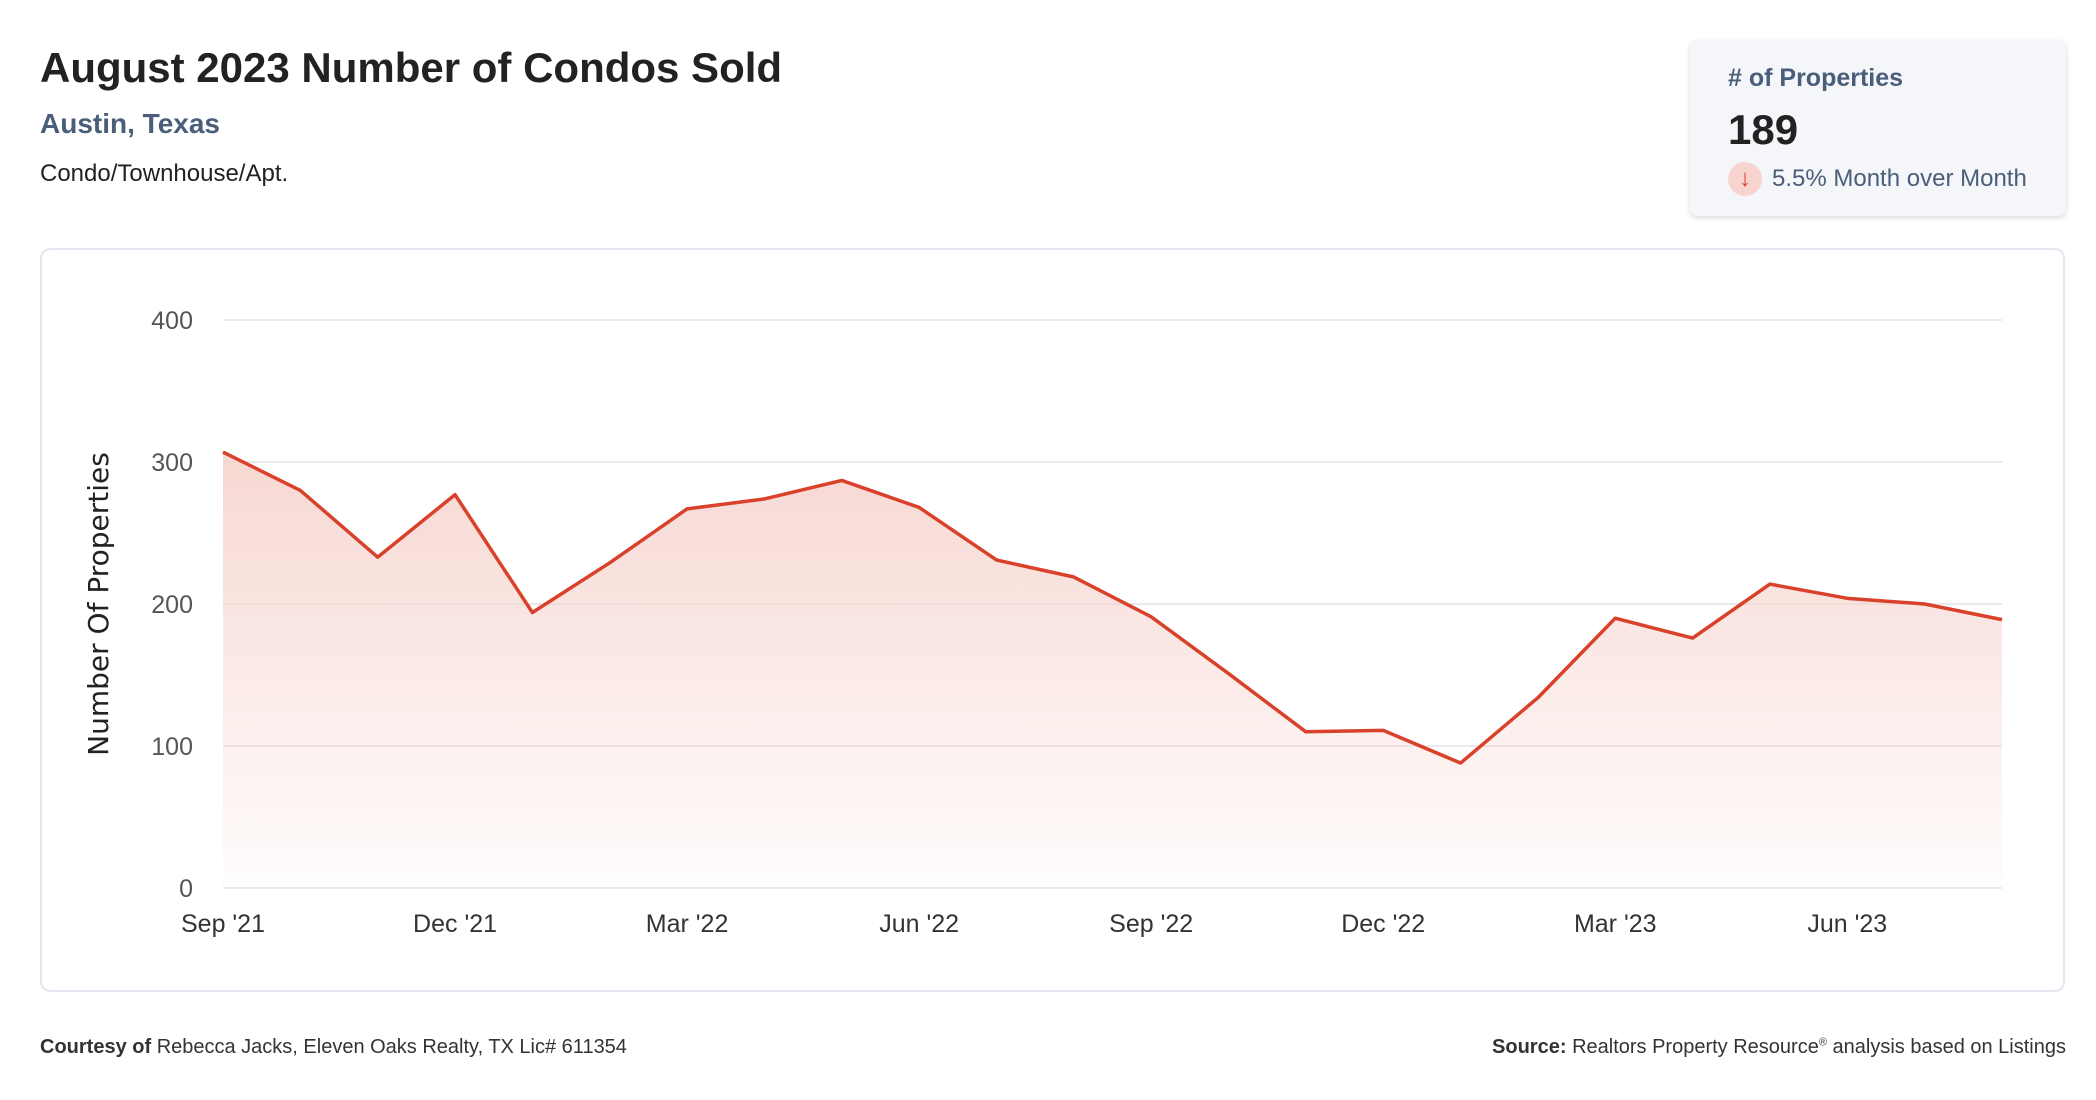  What do you see at coordinates (1847, 924) in the screenshot?
I see `x-tick-label: Jun '23` at bounding box center [1847, 924].